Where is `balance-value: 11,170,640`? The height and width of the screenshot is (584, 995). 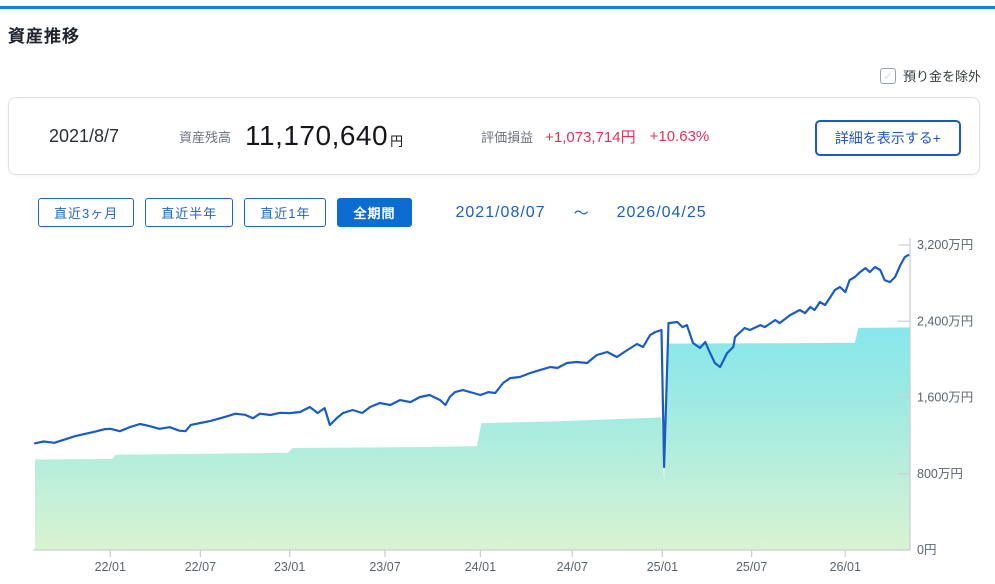 balance-value: 11,170,640 is located at coordinates (317, 135).